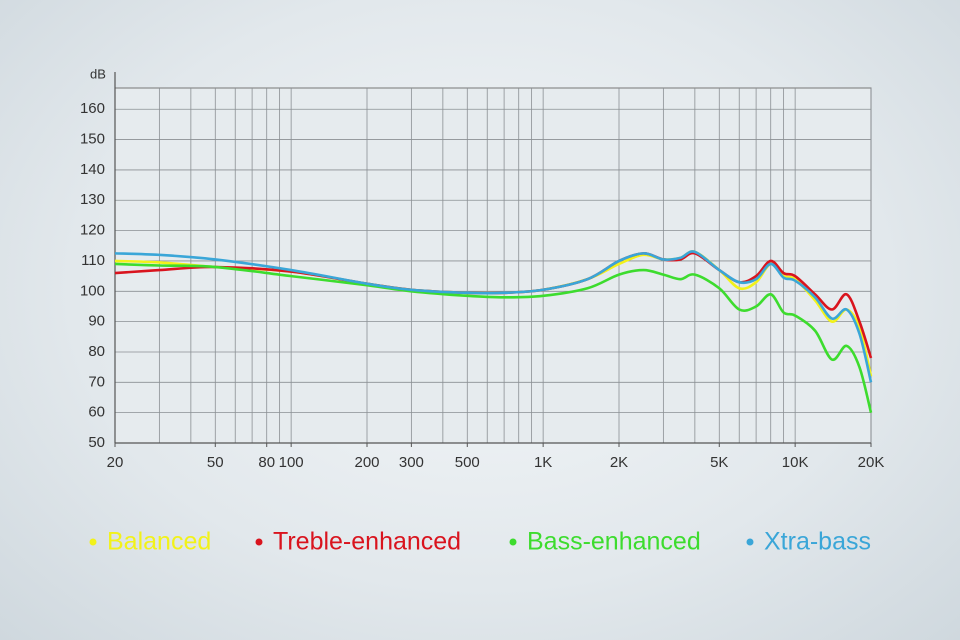 The image size is (960, 640). What do you see at coordinates (159, 542) in the screenshot?
I see `legend-label: Balanced` at bounding box center [159, 542].